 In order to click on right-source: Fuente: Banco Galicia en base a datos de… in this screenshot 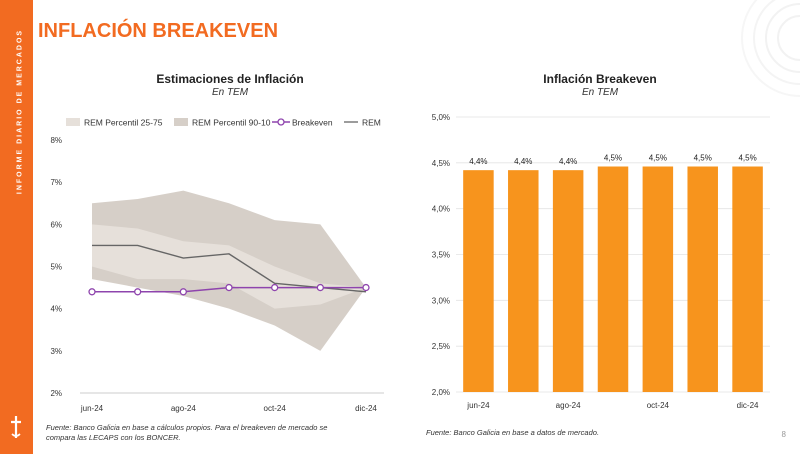, I will do `click(513, 432)`.